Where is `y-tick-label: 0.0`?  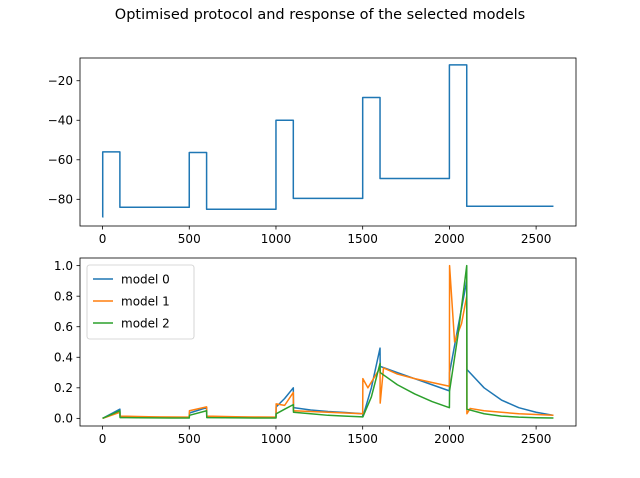 y-tick-label: 0.0 is located at coordinates (63, 419).